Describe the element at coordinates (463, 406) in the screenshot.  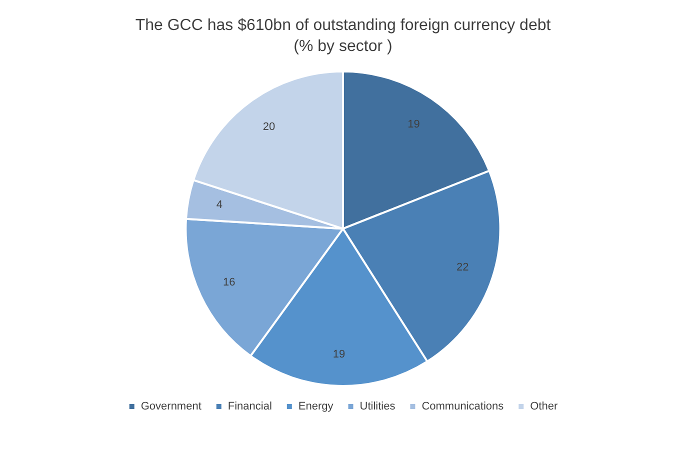
I see `legend-label: Communications` at that location.